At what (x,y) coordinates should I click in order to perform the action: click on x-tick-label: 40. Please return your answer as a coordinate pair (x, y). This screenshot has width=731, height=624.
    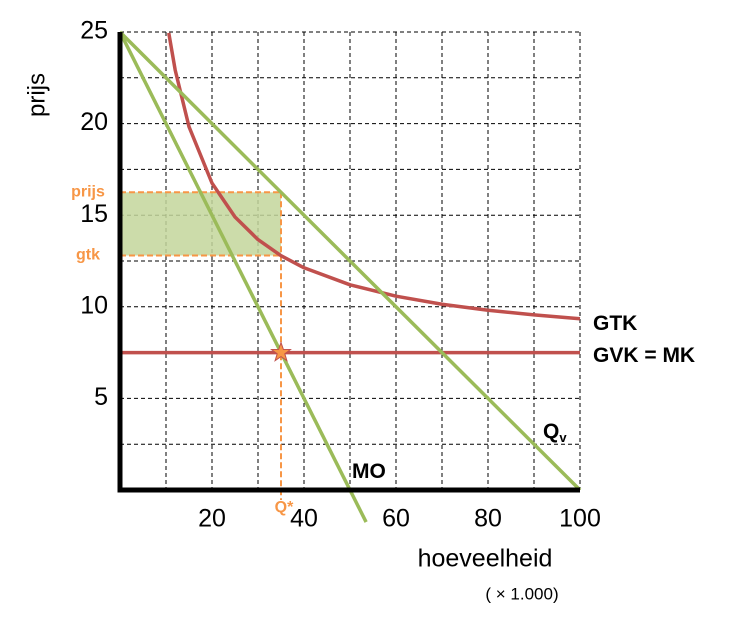
    Looking at the image, I should click on (304, 519).